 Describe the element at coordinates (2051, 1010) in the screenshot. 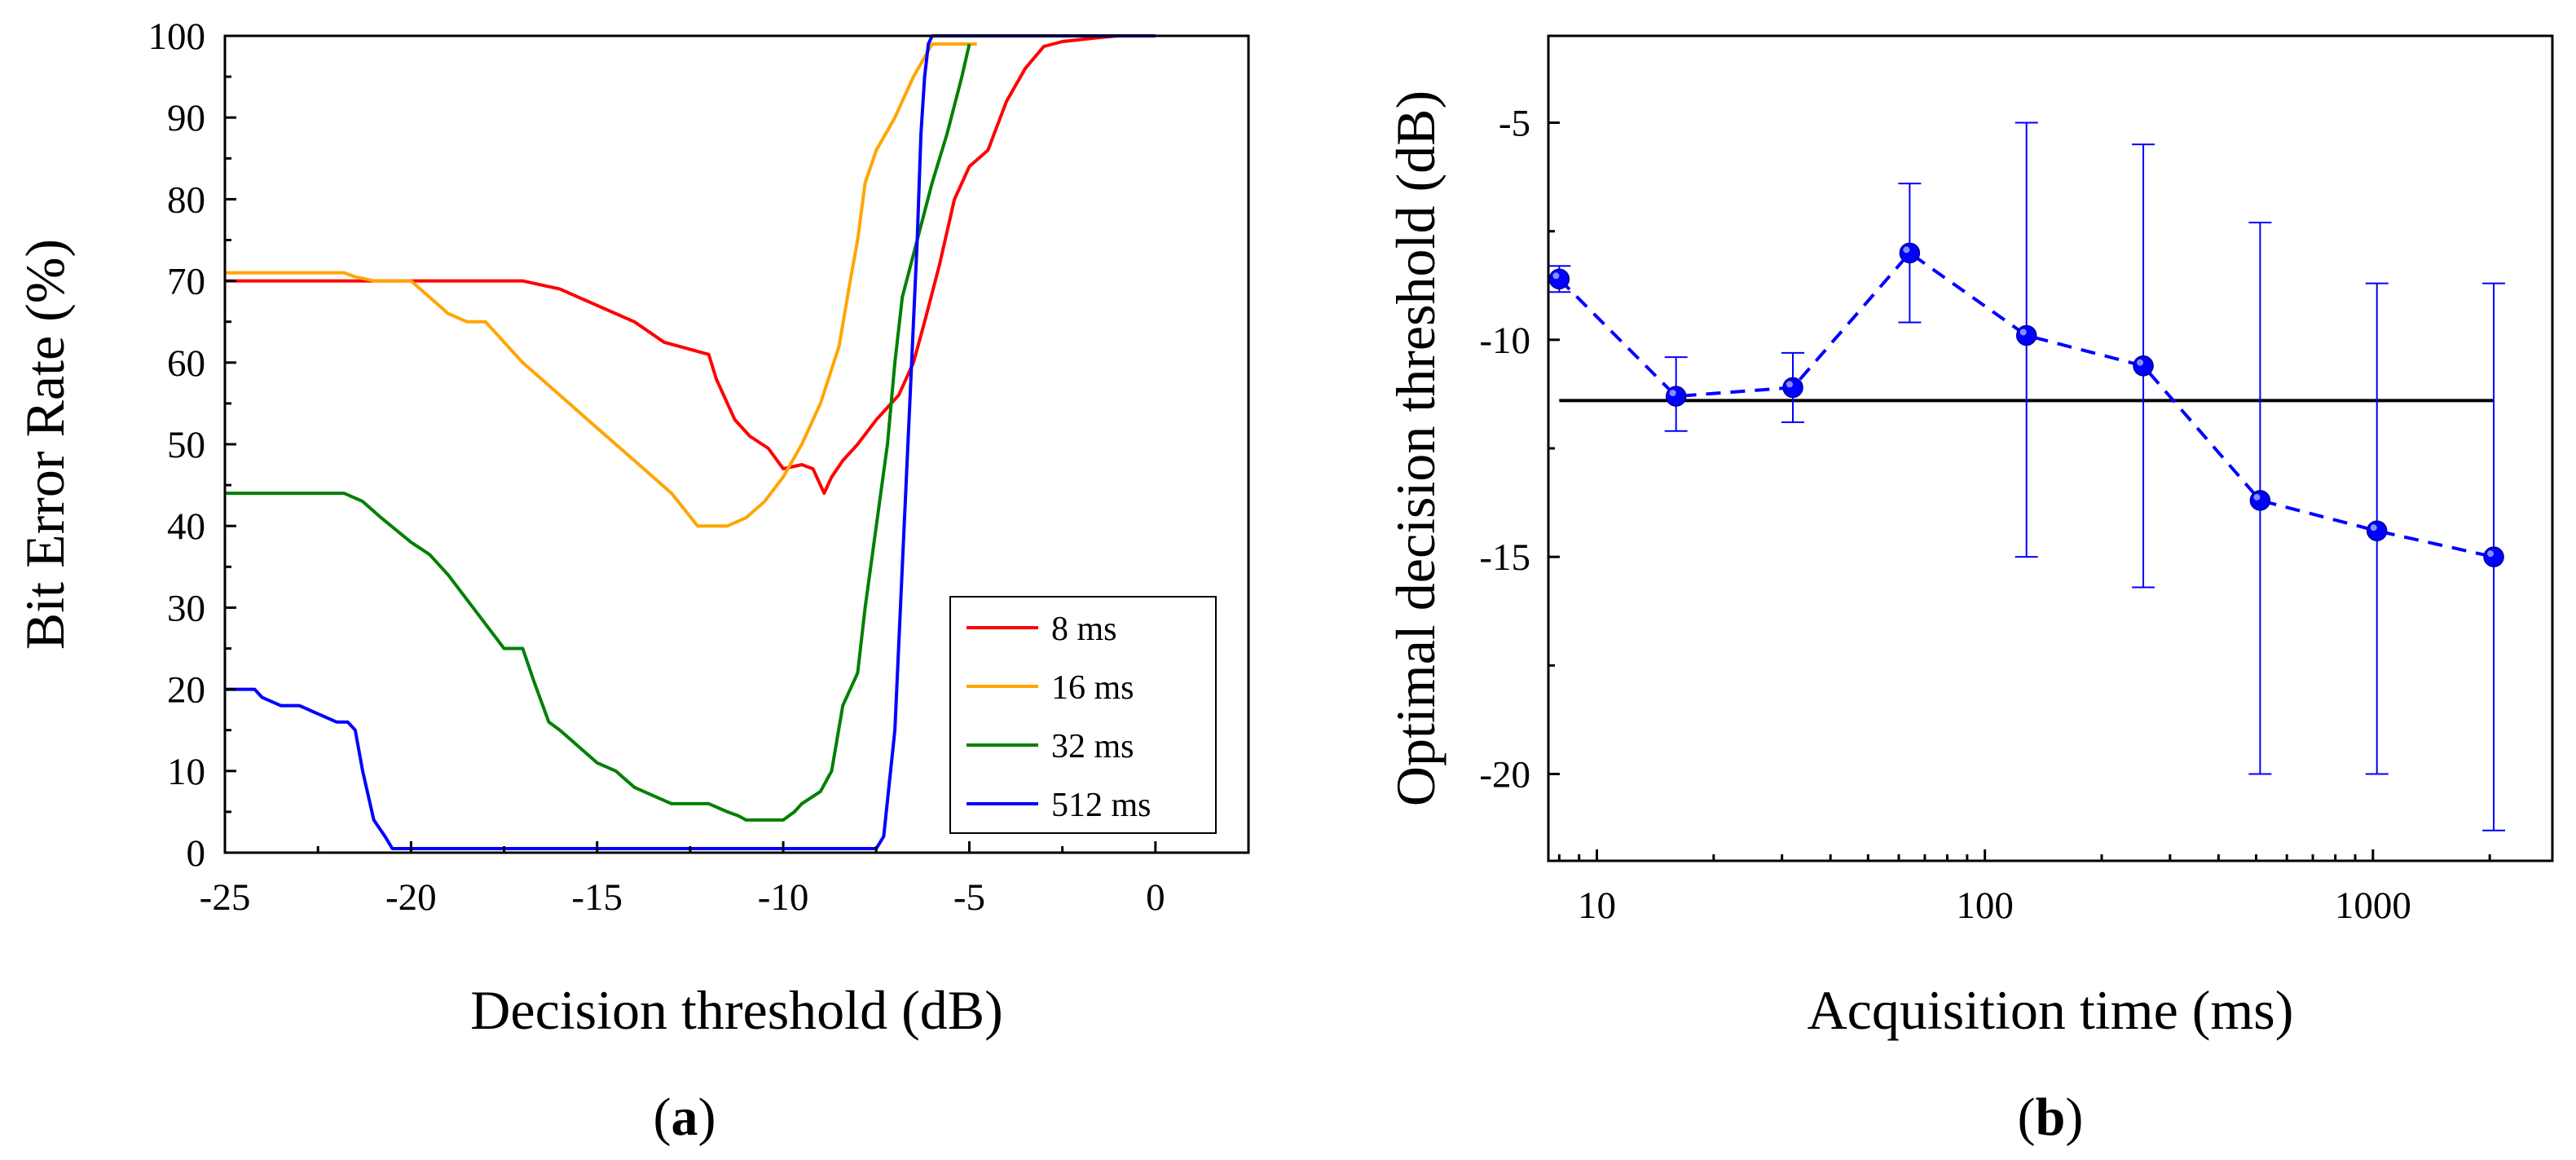

I see `chart-b-x-axis-label: Acquisition time (ms)` at that location.